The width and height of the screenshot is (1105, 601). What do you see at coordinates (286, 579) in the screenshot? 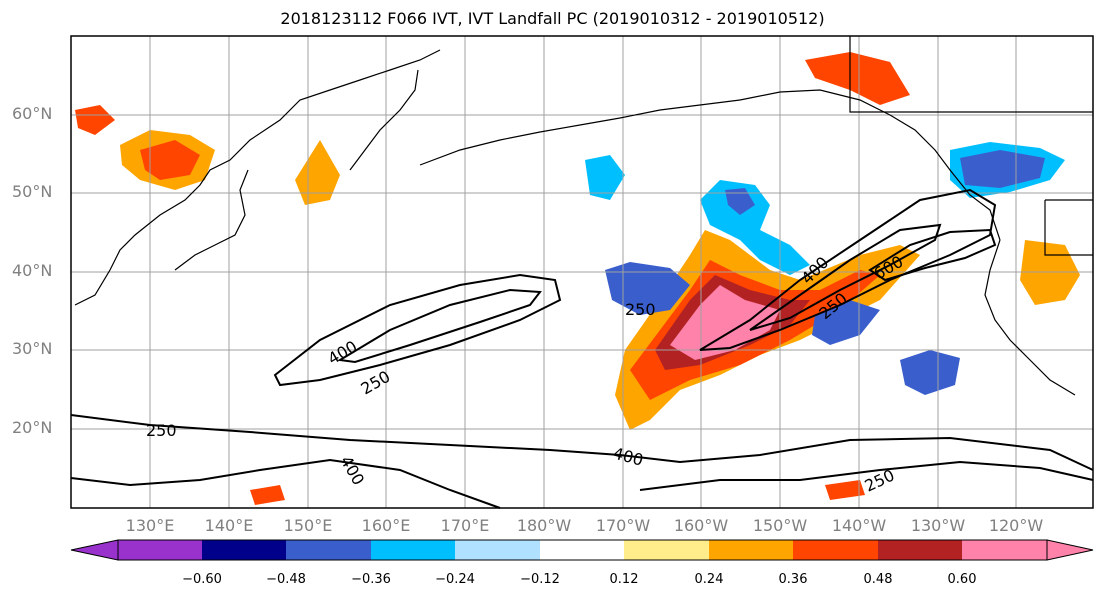
I see `colorbar-tick-label: −0.48` at bounding box center [286, 579].